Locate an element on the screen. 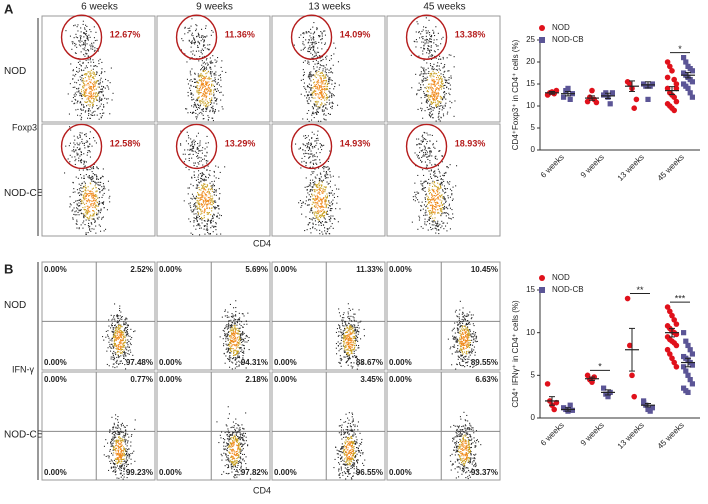 Image resolution: width=708 pixels, height=504 pixels. plot-frame is located at coordinates (443, 180).